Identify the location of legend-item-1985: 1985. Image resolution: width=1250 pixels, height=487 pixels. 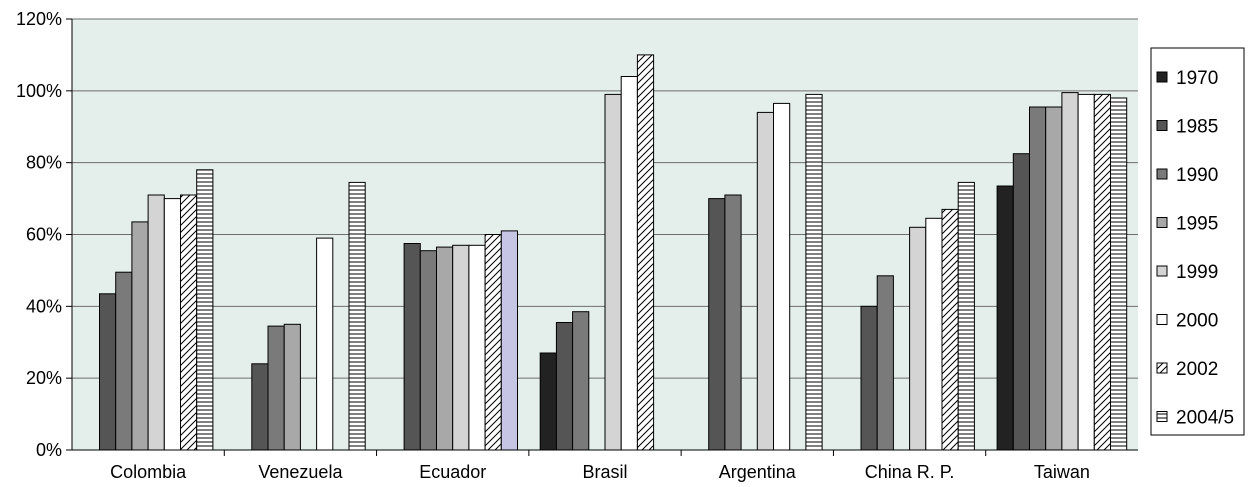
(1187, 127).